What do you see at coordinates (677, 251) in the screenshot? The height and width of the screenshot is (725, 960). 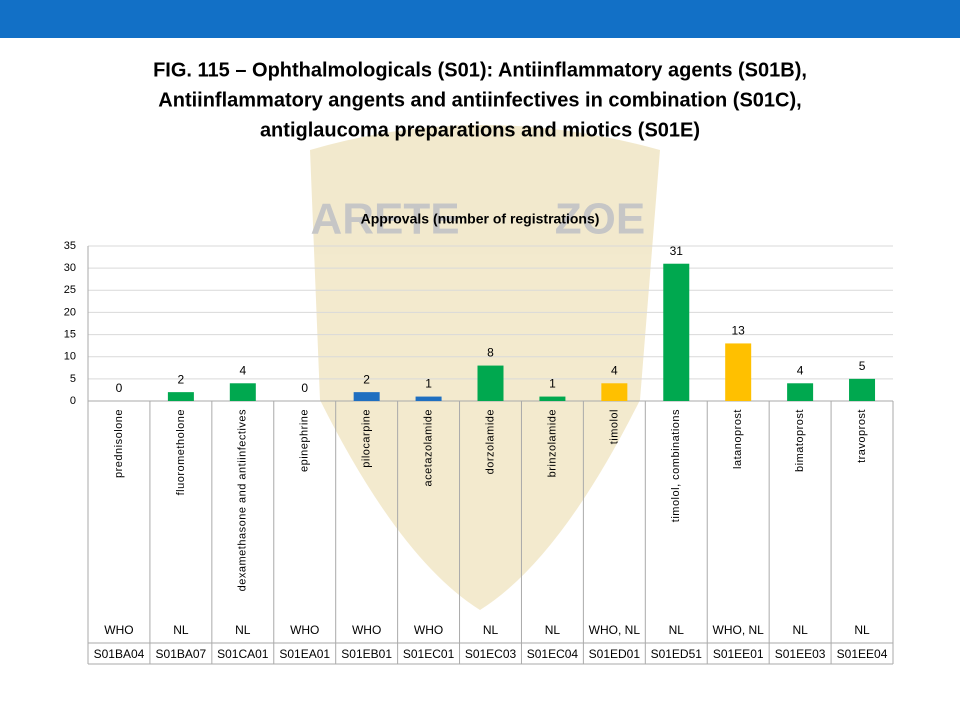 I see `value-label: 31` at bounding box center [677, 251].